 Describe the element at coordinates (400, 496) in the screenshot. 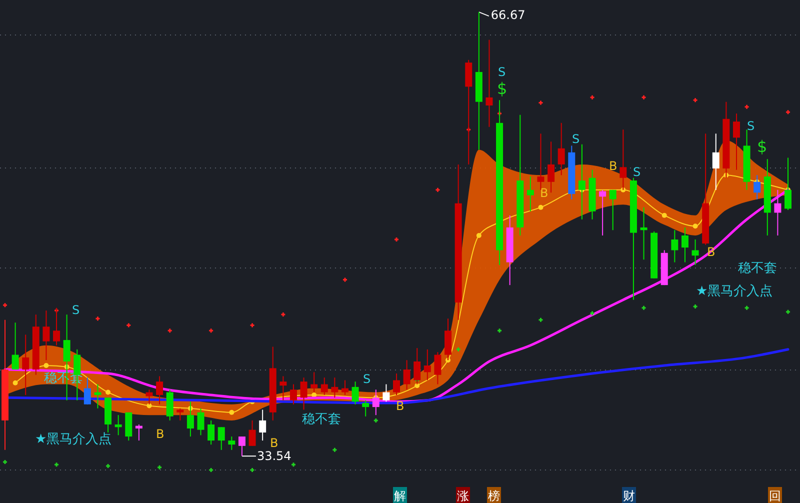

I see `annotation: 解` at that location.